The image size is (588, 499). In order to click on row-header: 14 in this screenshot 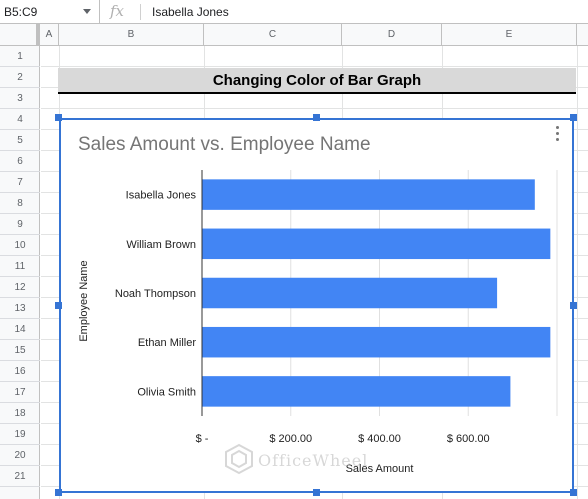, I will do `click(20, 329)`.